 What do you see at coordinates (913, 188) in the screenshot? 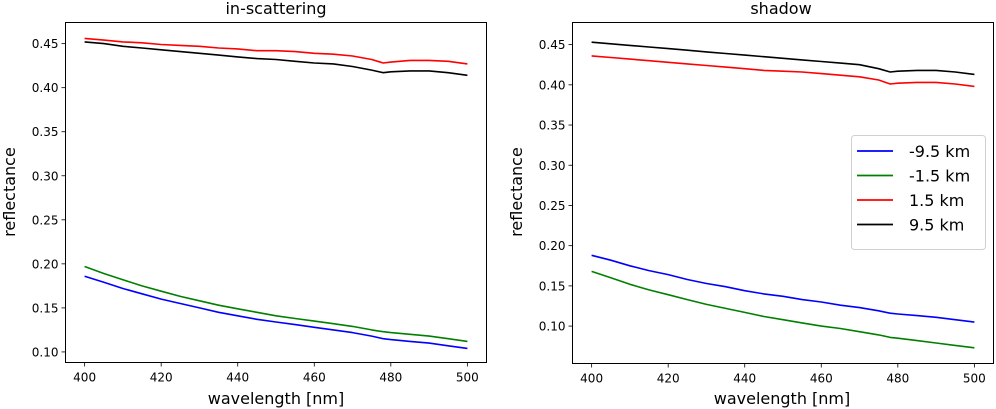
I see `legend-items: -9.5 km -1.5 km 1.5 km 9.5 km` at bounding box center [913, 188].